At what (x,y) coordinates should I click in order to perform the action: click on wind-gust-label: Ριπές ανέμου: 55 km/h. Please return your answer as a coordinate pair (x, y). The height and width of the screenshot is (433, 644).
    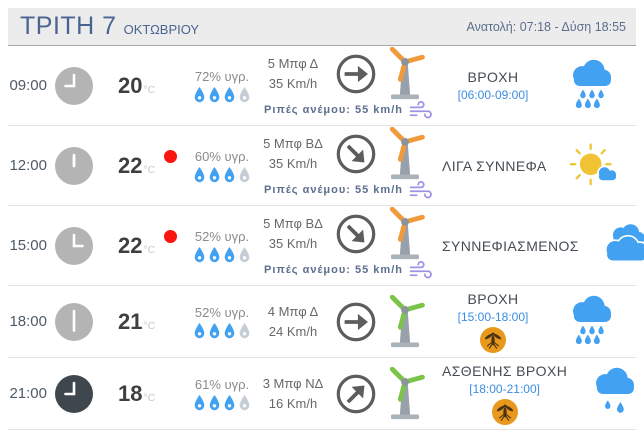
    Looking at the image, I should click on (333, 270).